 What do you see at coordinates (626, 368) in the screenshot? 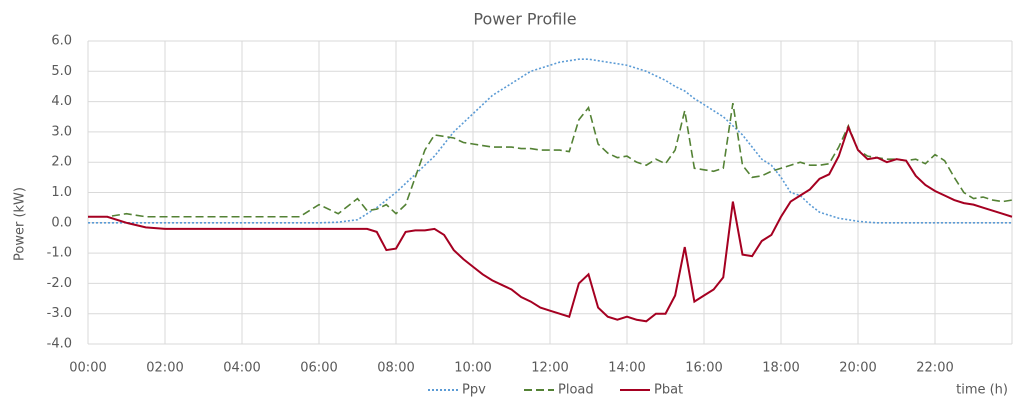
I see `x-tick-label: 14:00` at bounding box center [626, 368].